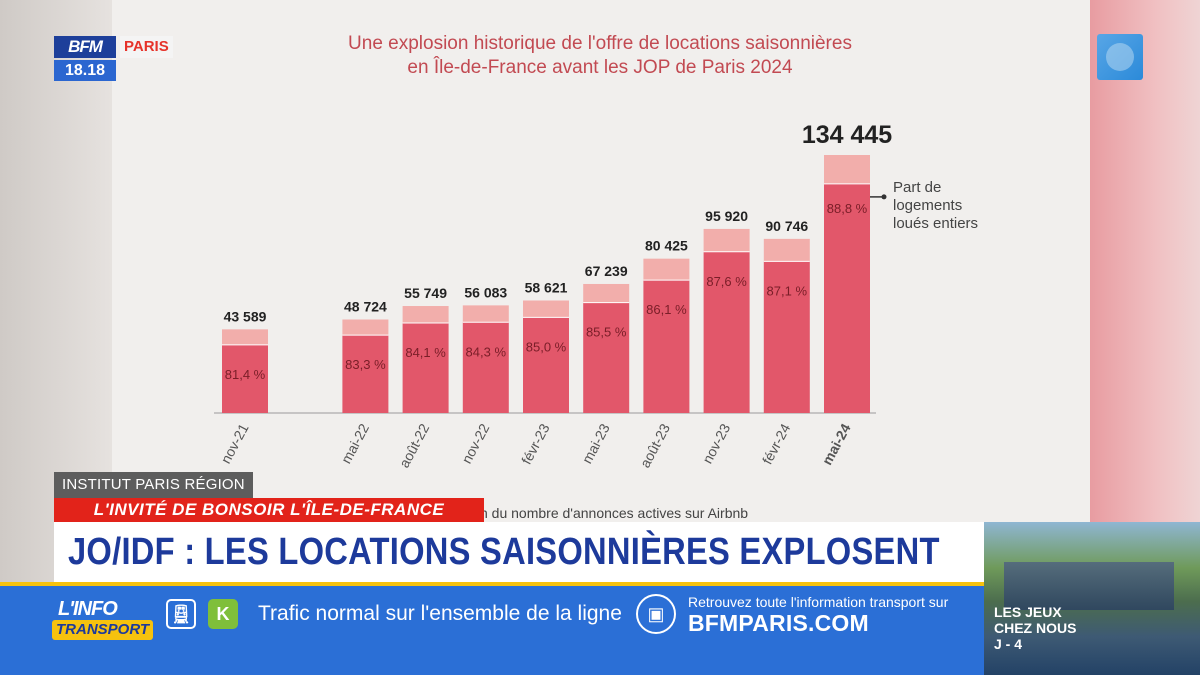  What do you see at coordinates (425, 352) in the screenshot?
I see `bar-pct-label: 84,1 %` at bounding box center [425, 352].